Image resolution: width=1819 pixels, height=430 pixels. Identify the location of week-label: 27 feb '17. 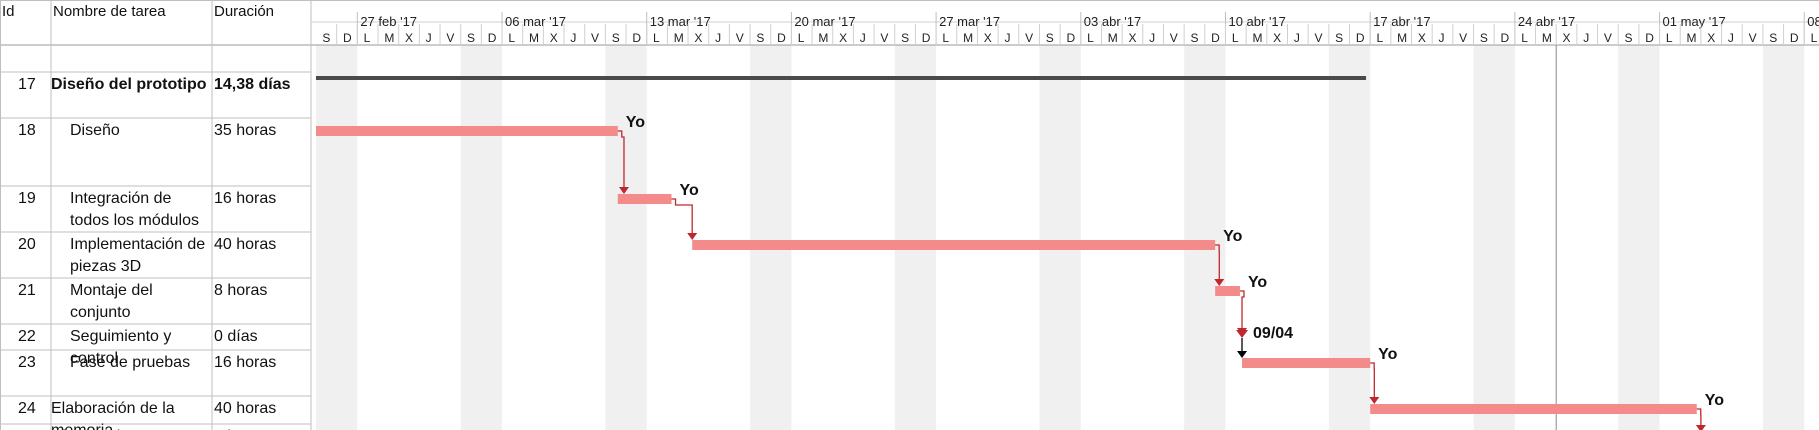
(388, 21).